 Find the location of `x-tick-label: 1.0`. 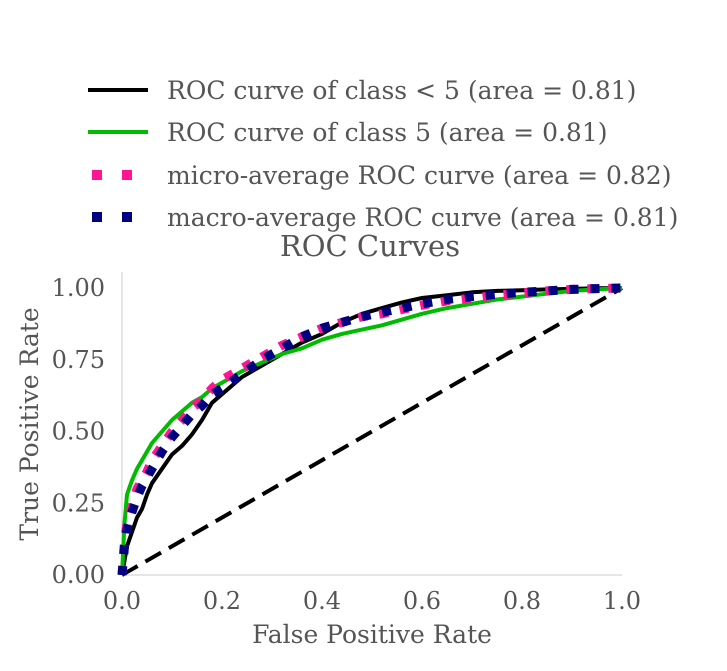

x-tick-label: 1.0 is located at coordinates (622, 601).